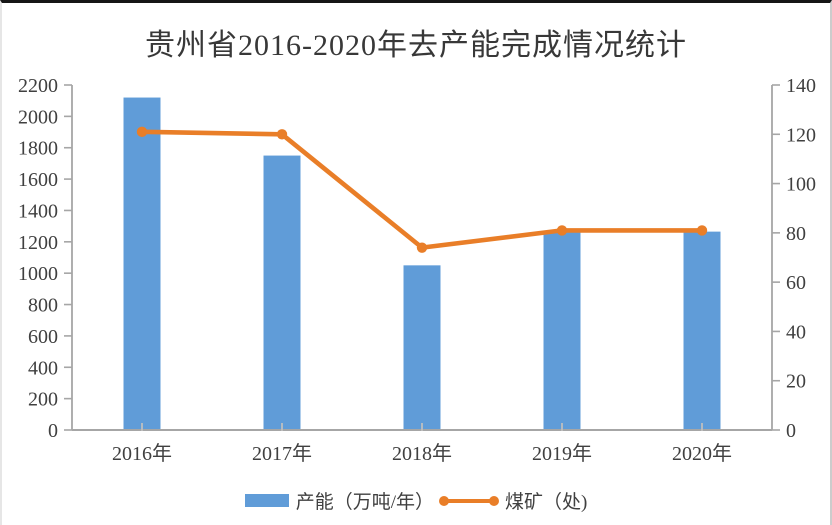  Describe the element at coordinates (796, 234) in the screenshot. I see `y-axis-right-label: 80` at that location.